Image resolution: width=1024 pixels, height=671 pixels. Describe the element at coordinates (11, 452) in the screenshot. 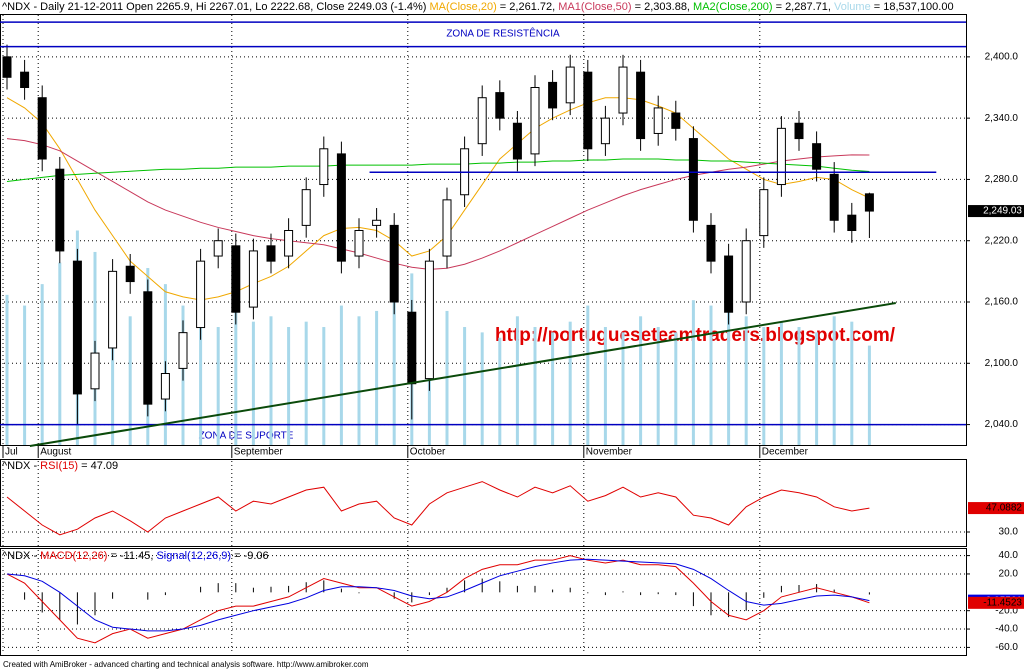

I see `x-tick-label: Jul` at that location.